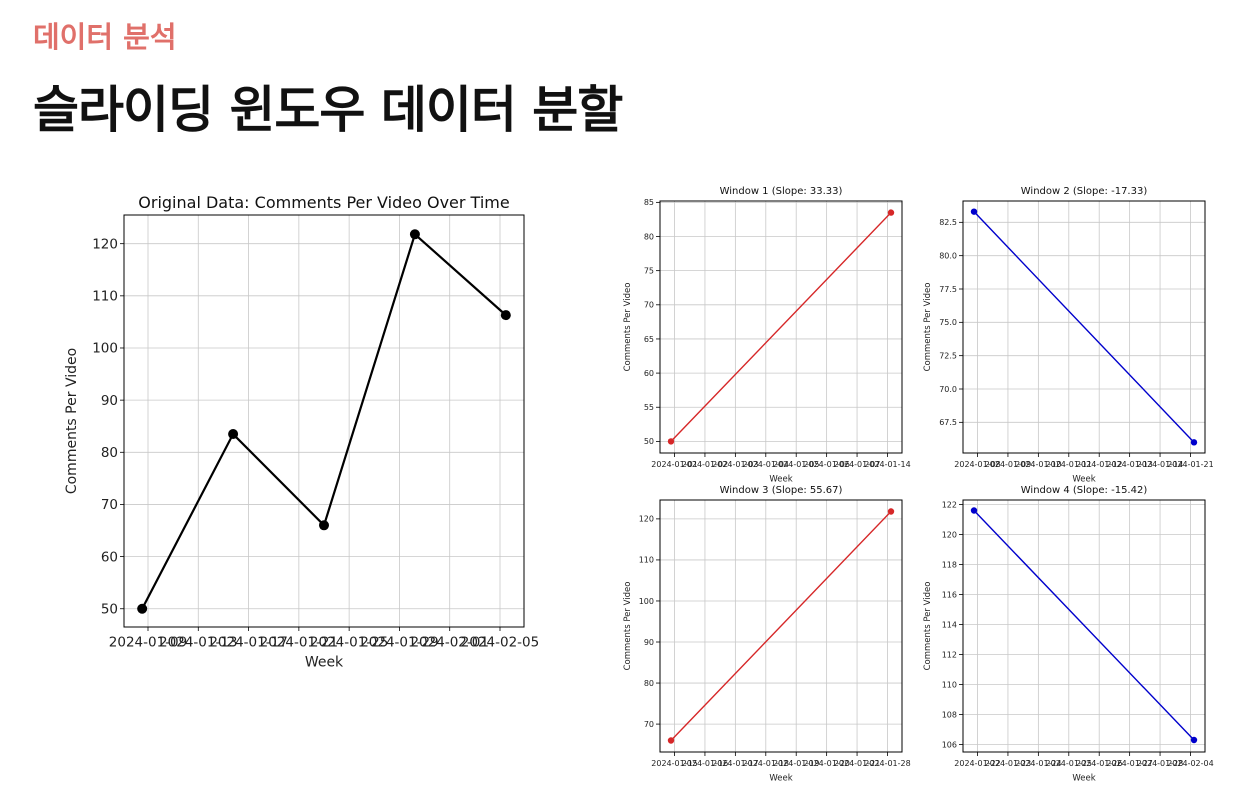 Image resolution: width=1240 pixels, height=794 pixels. What do you see at coordinates (948, 255) in the screenshot?
I see `y-tick-label: 80.0` at bounding box center [948, 255].